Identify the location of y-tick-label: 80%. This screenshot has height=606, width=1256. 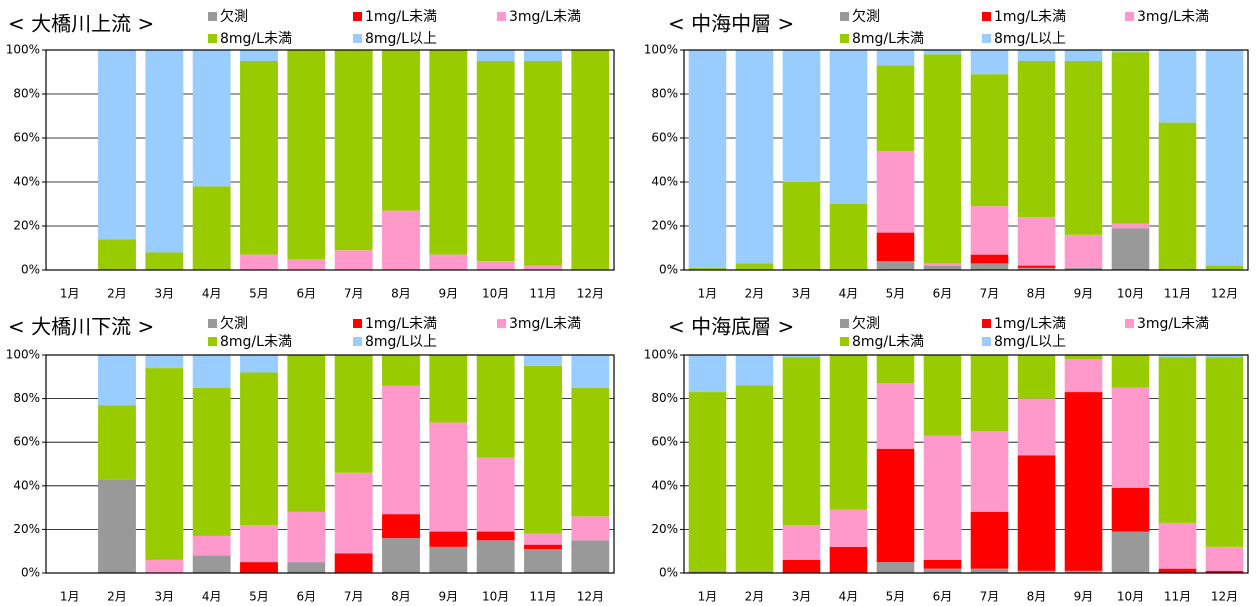
(664, 94).